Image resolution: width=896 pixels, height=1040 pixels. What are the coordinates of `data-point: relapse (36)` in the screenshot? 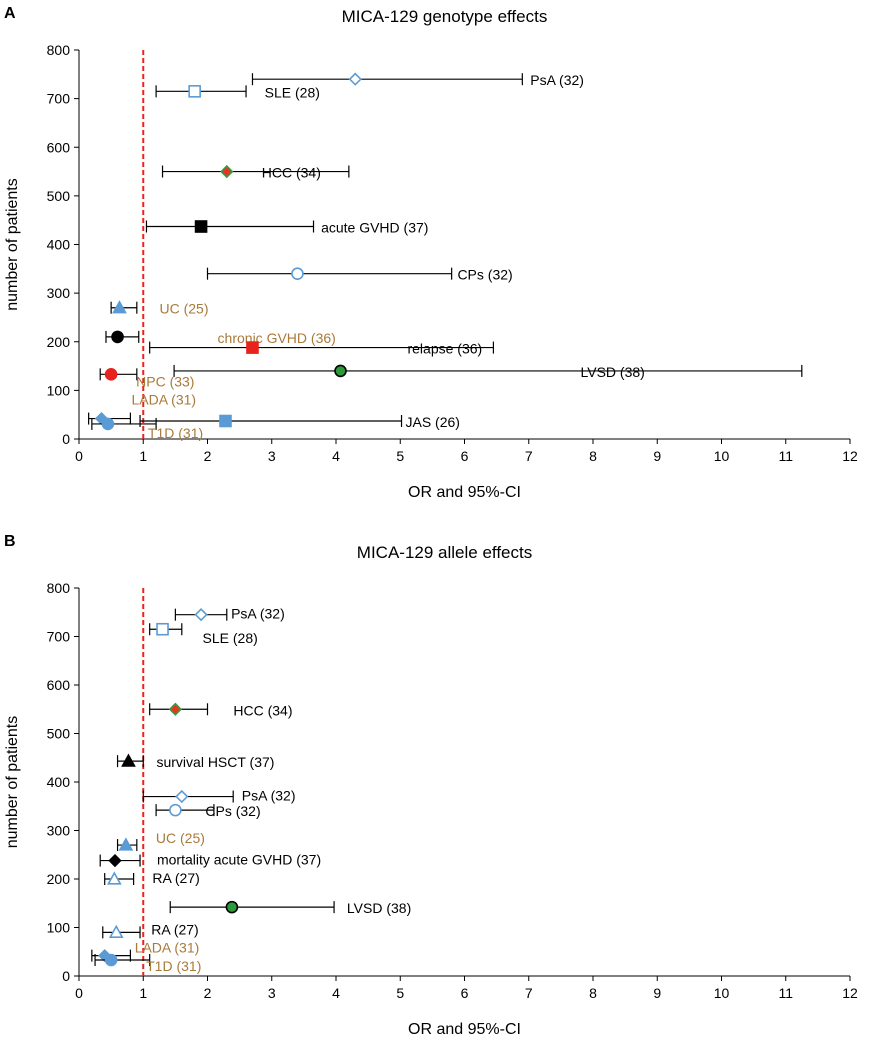 It's located at (322, 349).